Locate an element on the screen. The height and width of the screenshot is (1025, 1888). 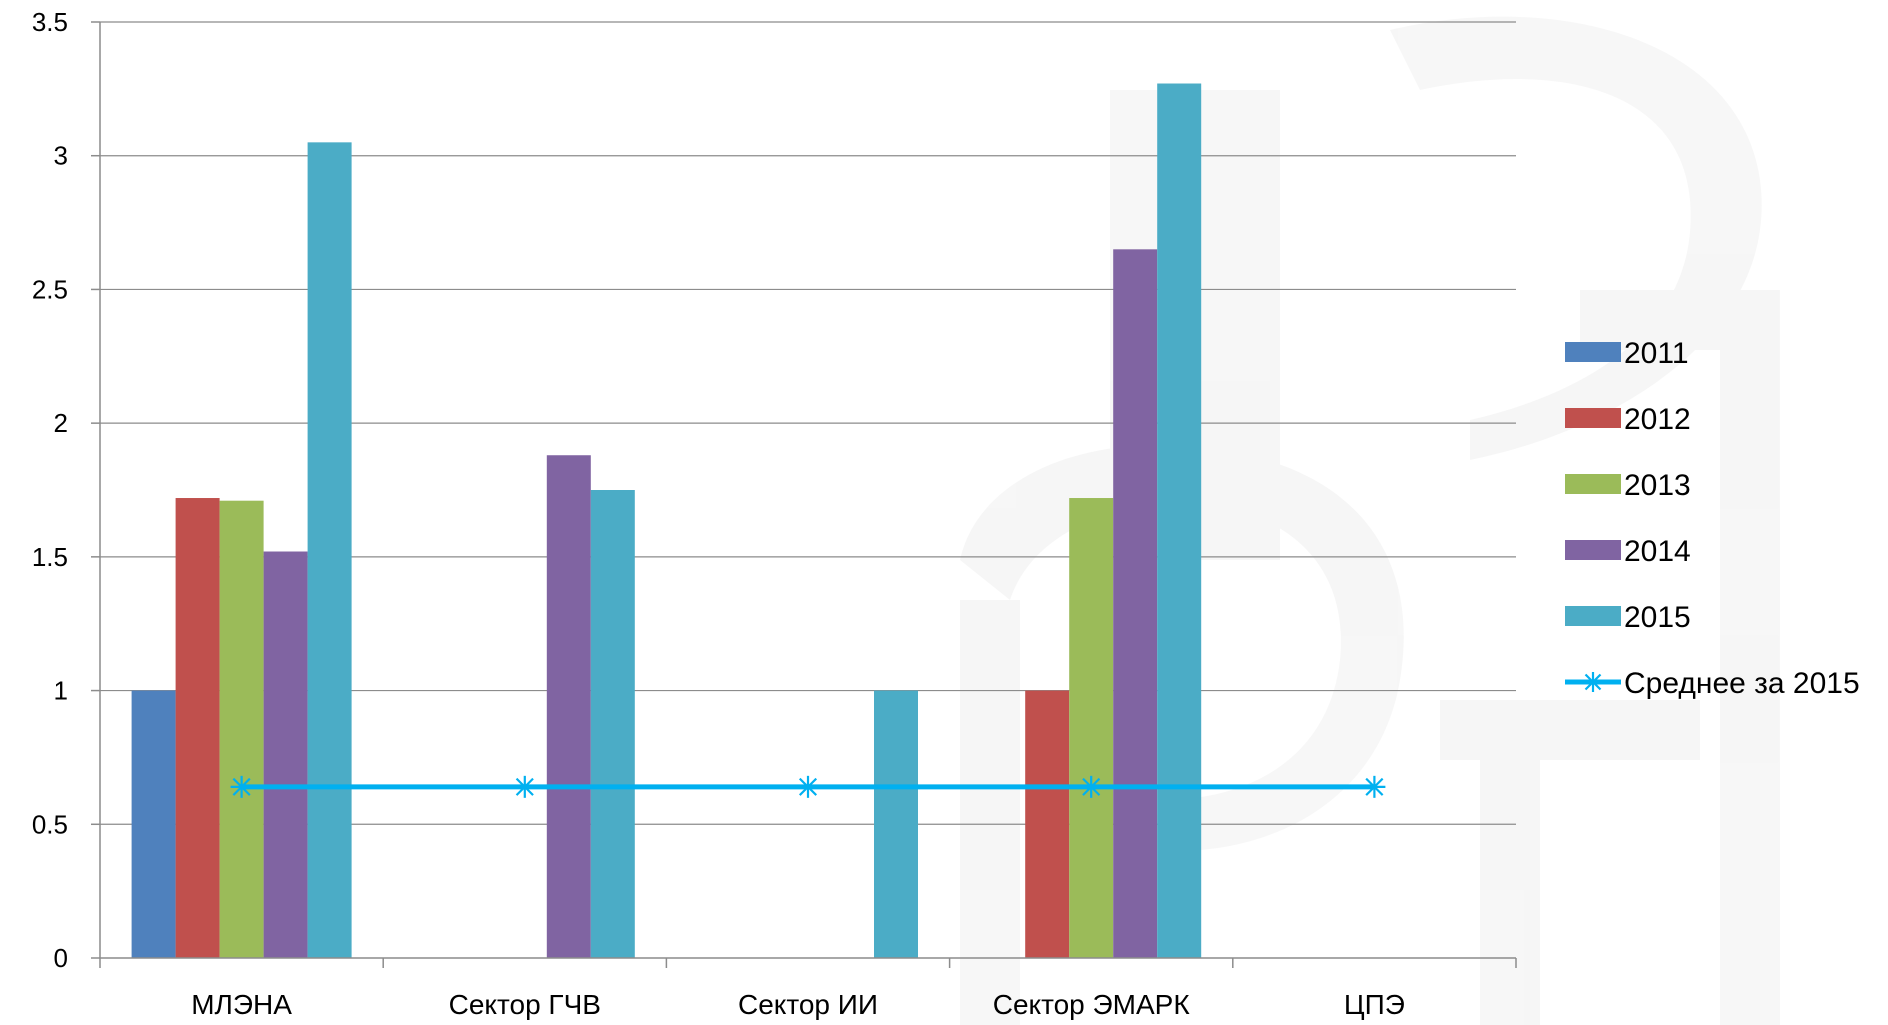
legend-label: 2013 is located at coordinates (1657, 485).